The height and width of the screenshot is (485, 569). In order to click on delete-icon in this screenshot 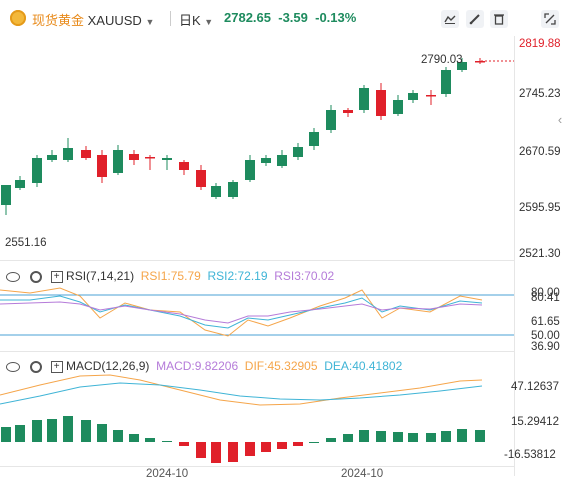, I will do `click(499, 19)`.